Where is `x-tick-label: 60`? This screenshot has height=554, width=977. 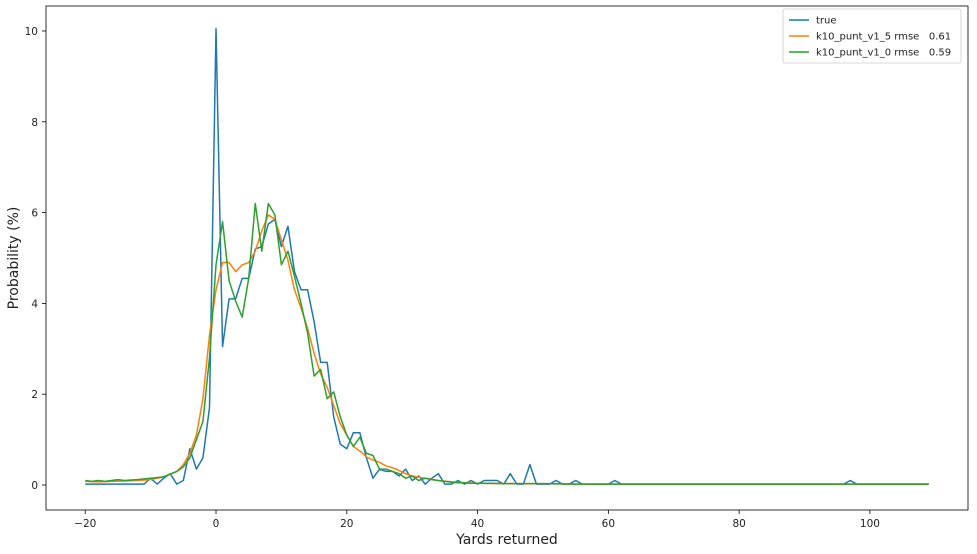
x-tick-label: 60 is located at coordinates (608, 524).